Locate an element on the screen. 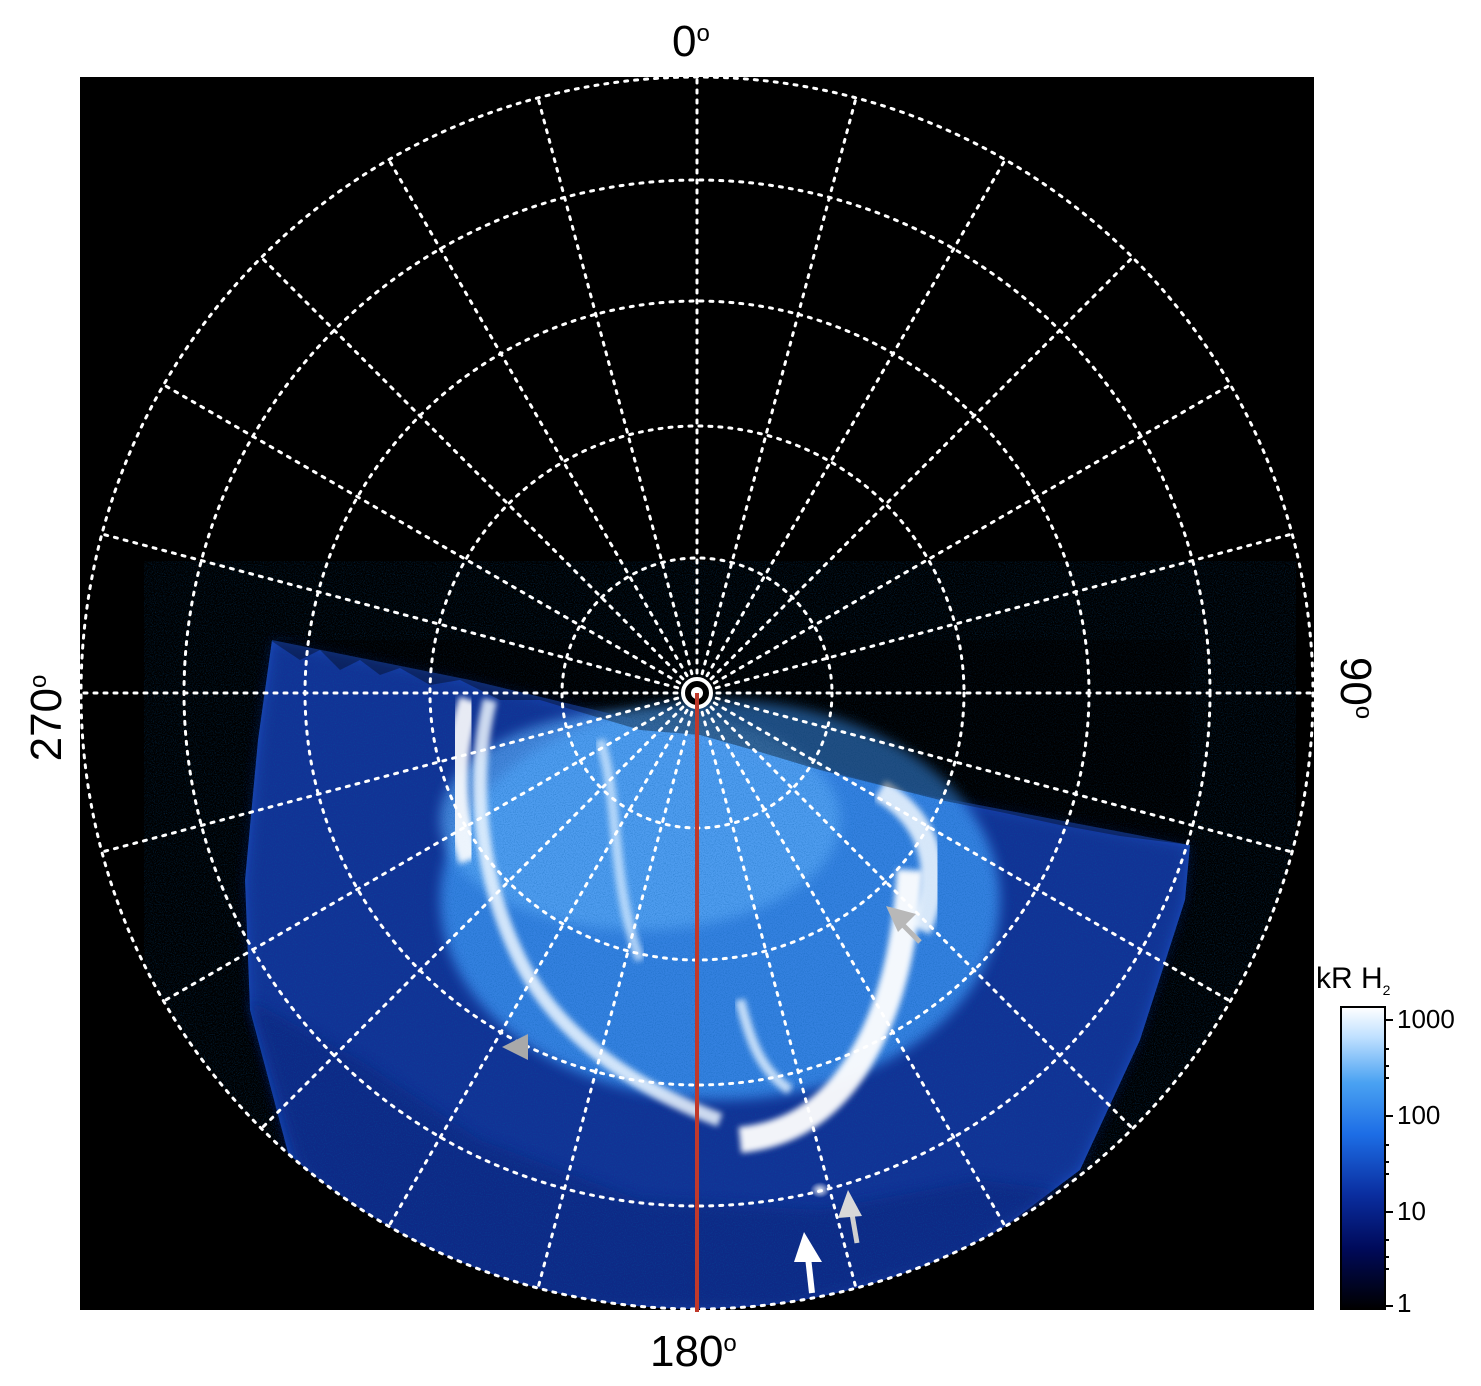 This screenshot has width=1481, height=1386. colorbar-tick-100: 100 is located at coordinates (1419, 1115).